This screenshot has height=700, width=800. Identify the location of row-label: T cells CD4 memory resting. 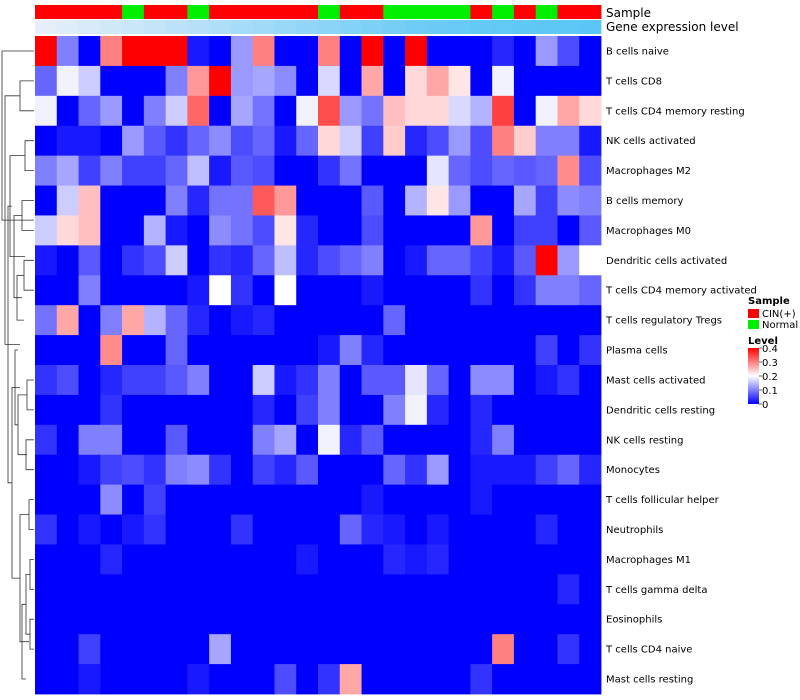
(675, 111).